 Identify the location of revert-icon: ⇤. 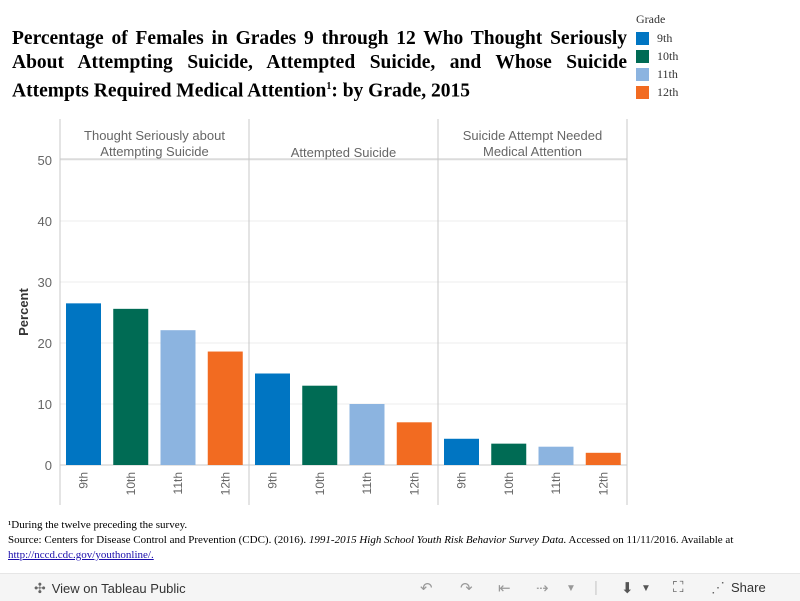
(504, 588).